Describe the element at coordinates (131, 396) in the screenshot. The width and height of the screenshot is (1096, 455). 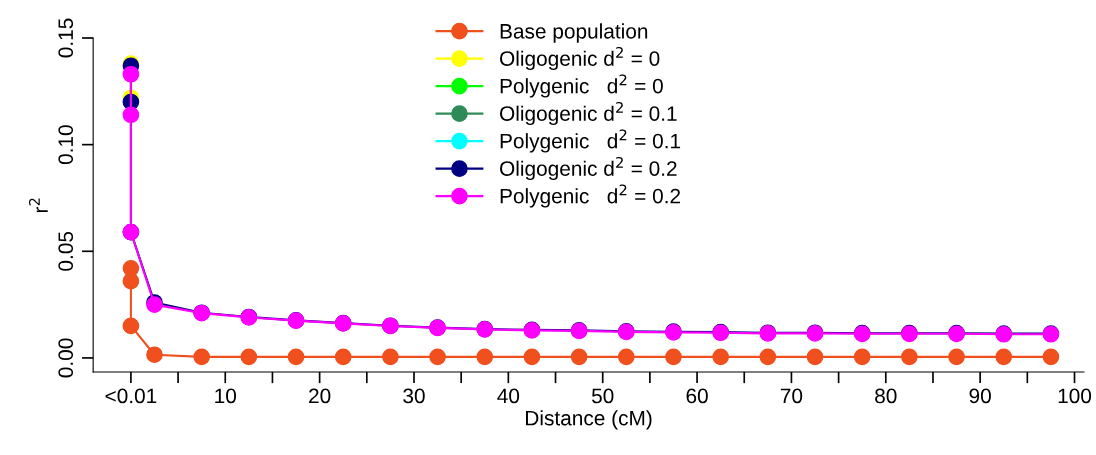
I see `x-tick-label: <0.01` at that location.